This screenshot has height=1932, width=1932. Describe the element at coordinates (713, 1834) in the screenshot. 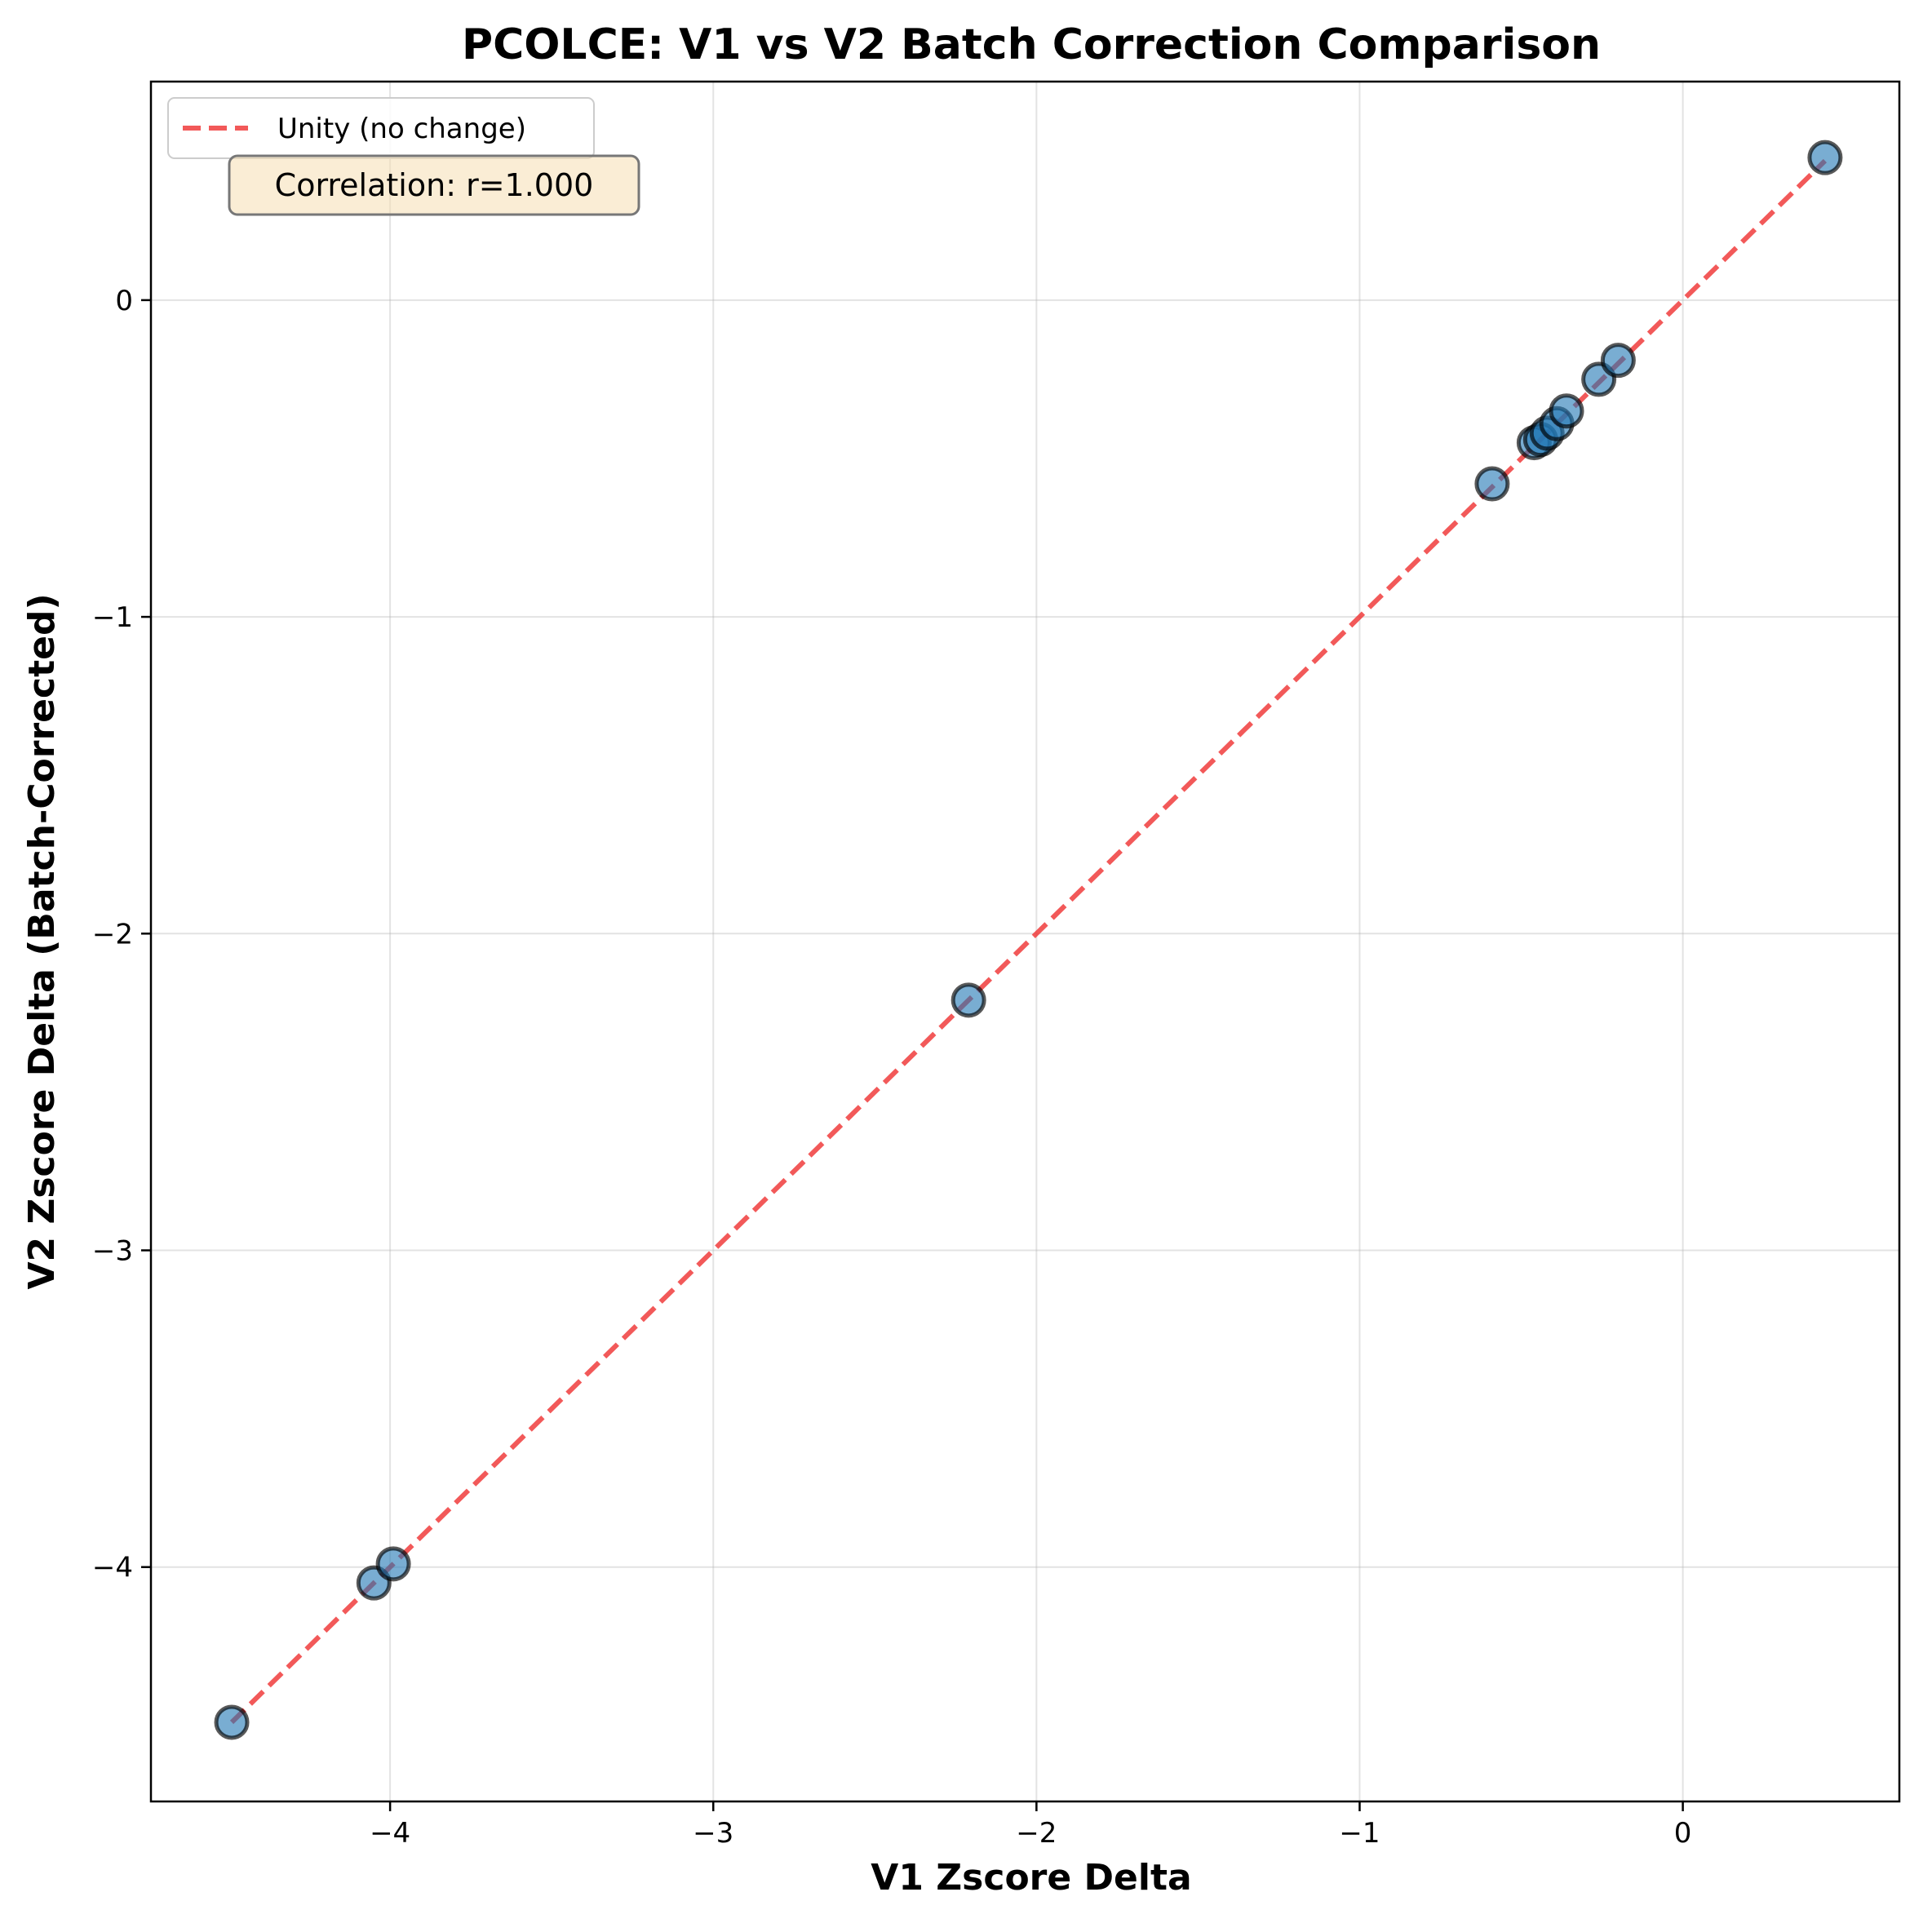

I see `x-tick-label: −3` at that location.